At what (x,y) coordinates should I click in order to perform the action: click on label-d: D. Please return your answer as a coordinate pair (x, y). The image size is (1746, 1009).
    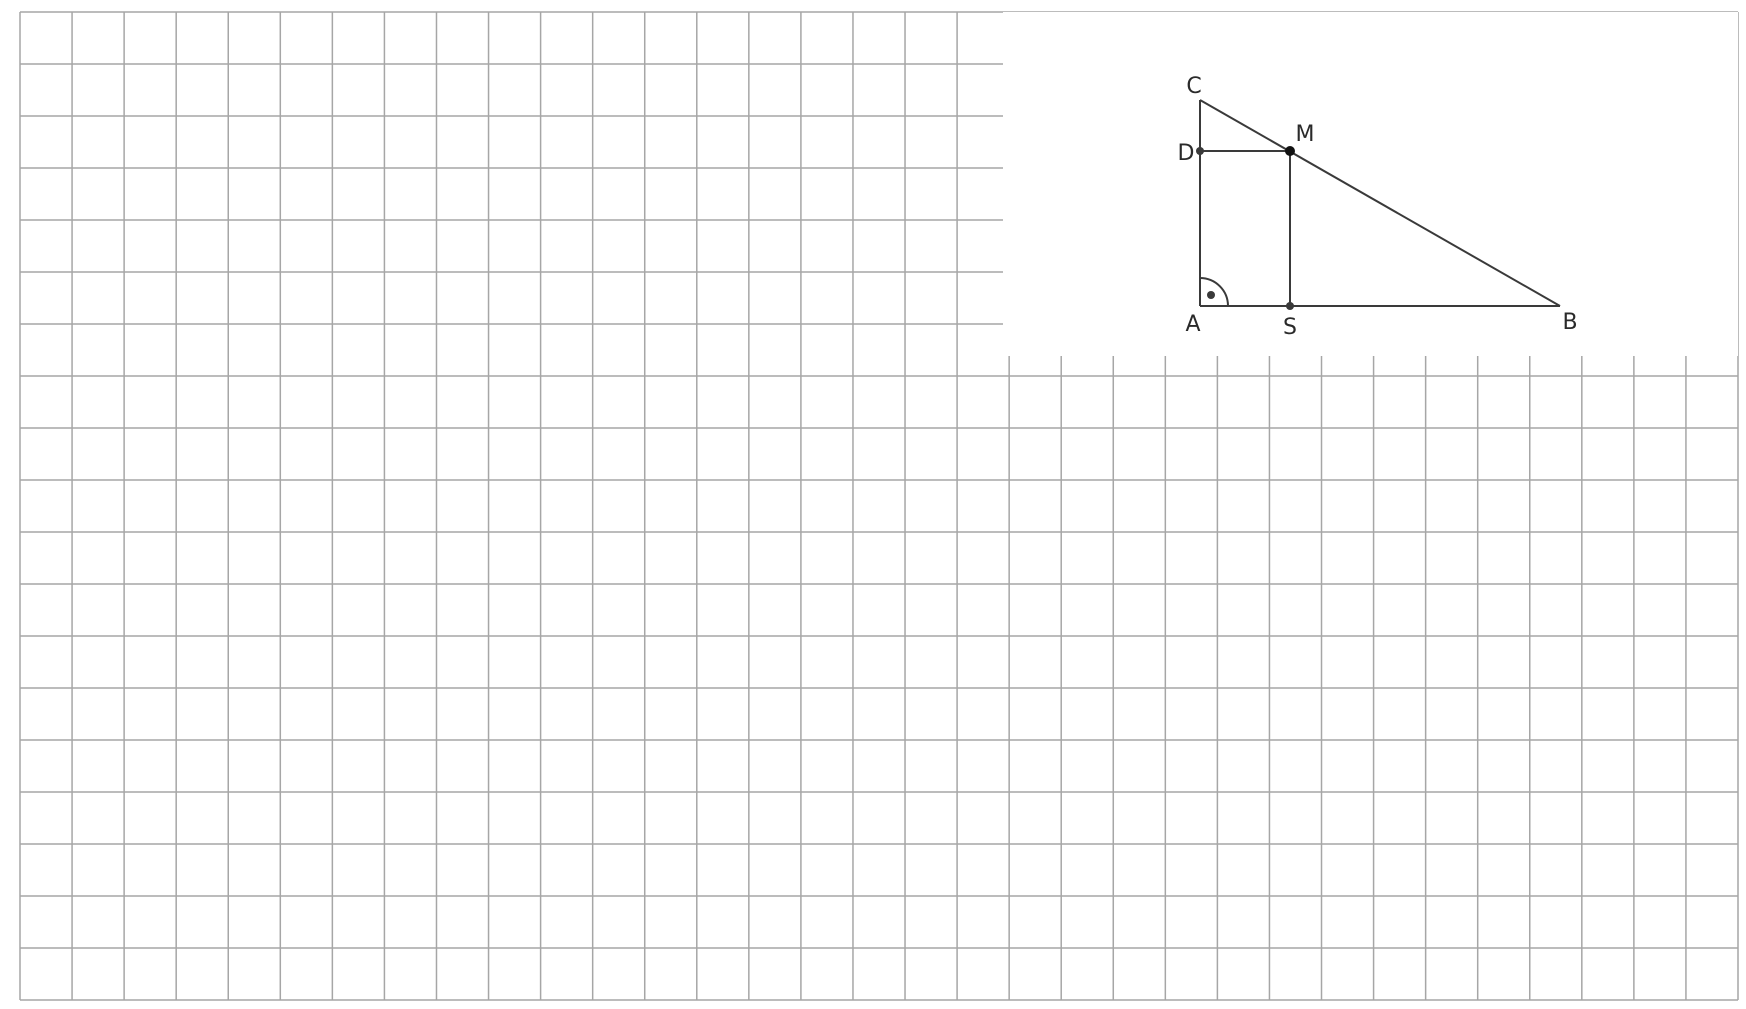
    Looking at the image, I should click on (1186, 153).